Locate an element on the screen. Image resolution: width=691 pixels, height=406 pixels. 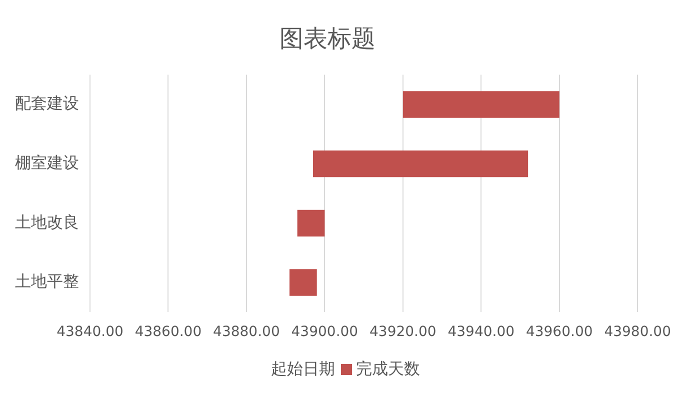
x-tick-label: 43900.00 is located at coordinates (324, 332).